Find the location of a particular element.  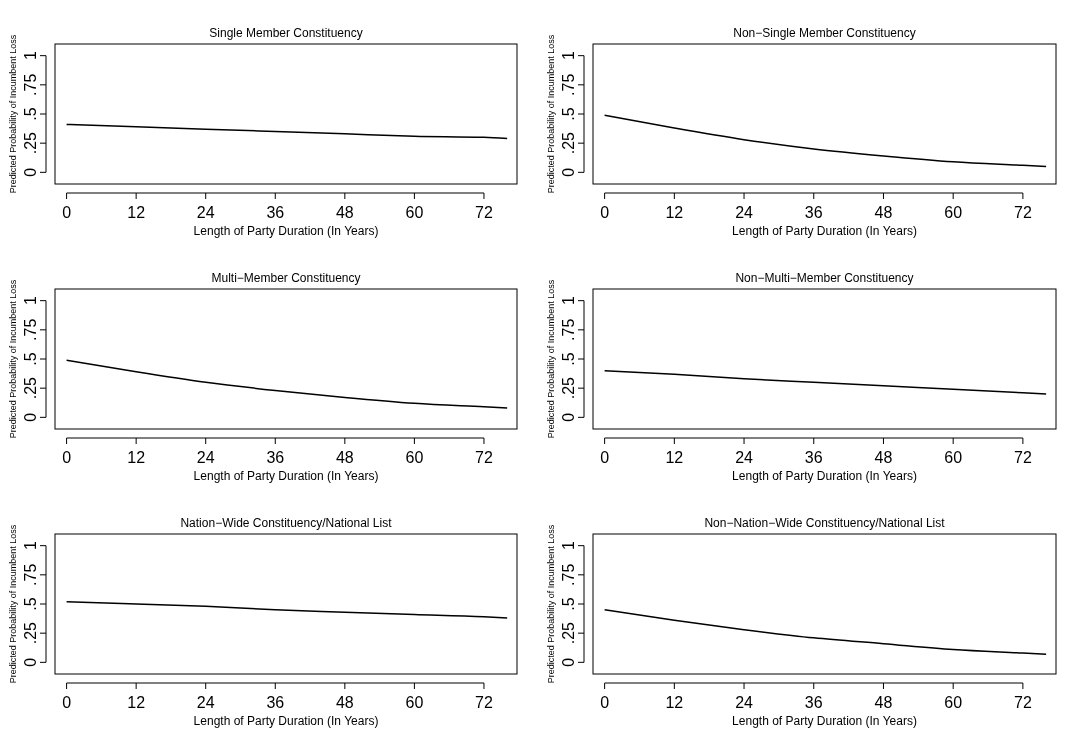

chart-title: Nation−Wide Constituency/National List is located at coordinates (286, 523).